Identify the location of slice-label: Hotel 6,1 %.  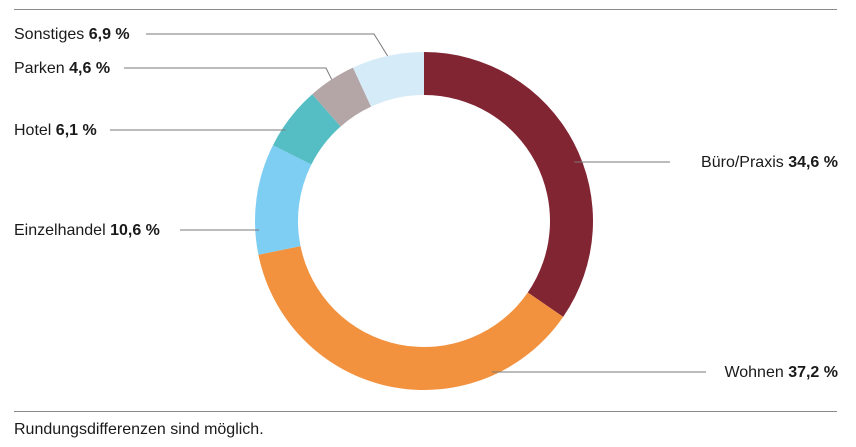
(55, 130).